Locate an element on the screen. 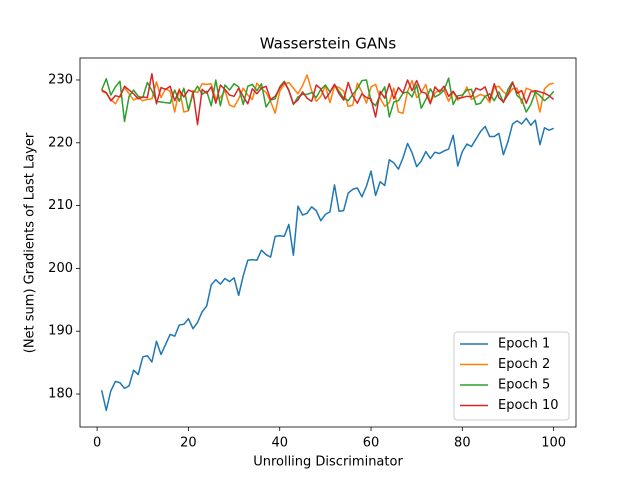  x-tick-label: 20 is located at coordinates (188, 443).